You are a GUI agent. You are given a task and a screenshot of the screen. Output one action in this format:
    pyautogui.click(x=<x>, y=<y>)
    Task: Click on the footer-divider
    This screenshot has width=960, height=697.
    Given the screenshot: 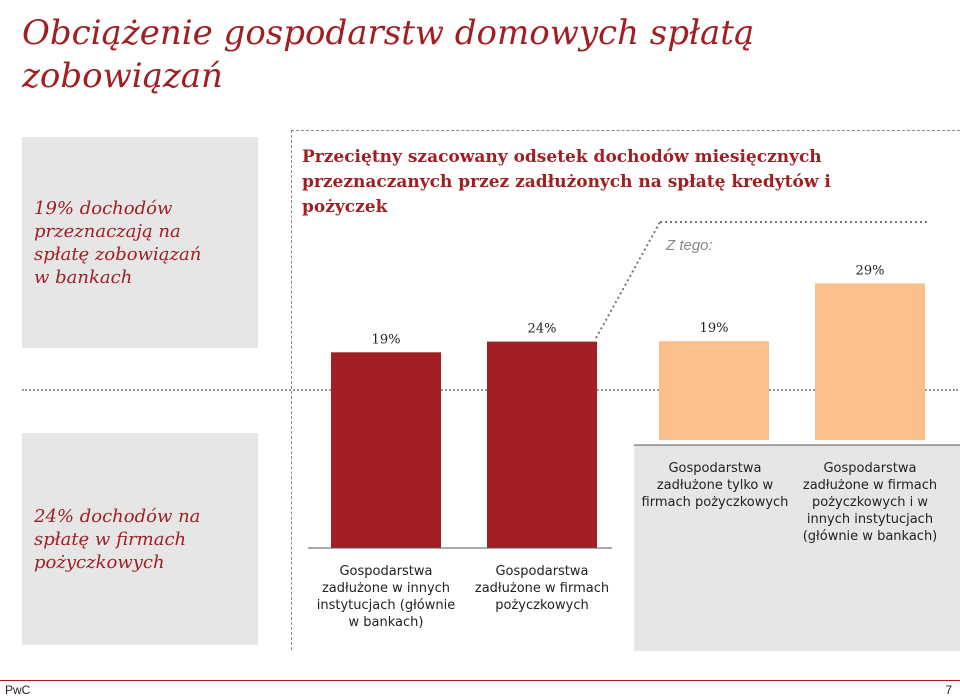 What is the action you would take?
    pyautogui.click(x=480, y=680)
    